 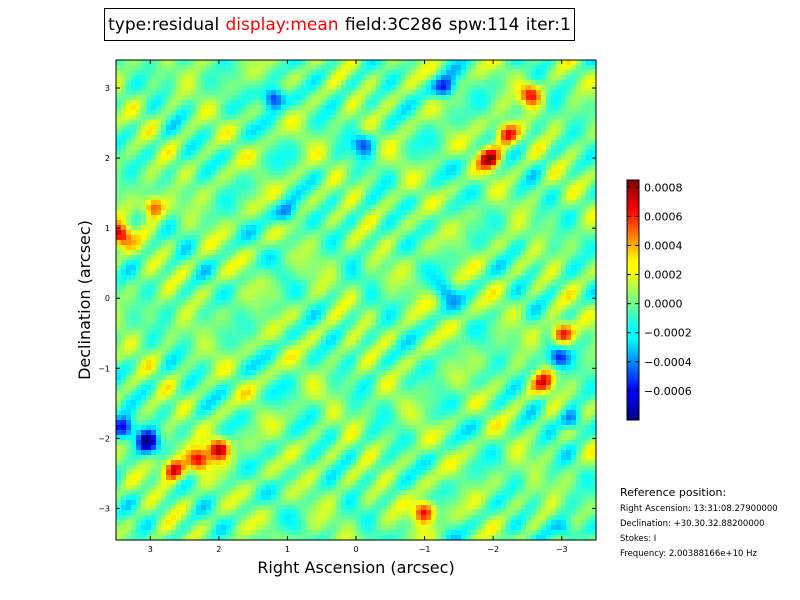 I want to click on reference-position-title: Reference position:, so click(x=673, y=492).